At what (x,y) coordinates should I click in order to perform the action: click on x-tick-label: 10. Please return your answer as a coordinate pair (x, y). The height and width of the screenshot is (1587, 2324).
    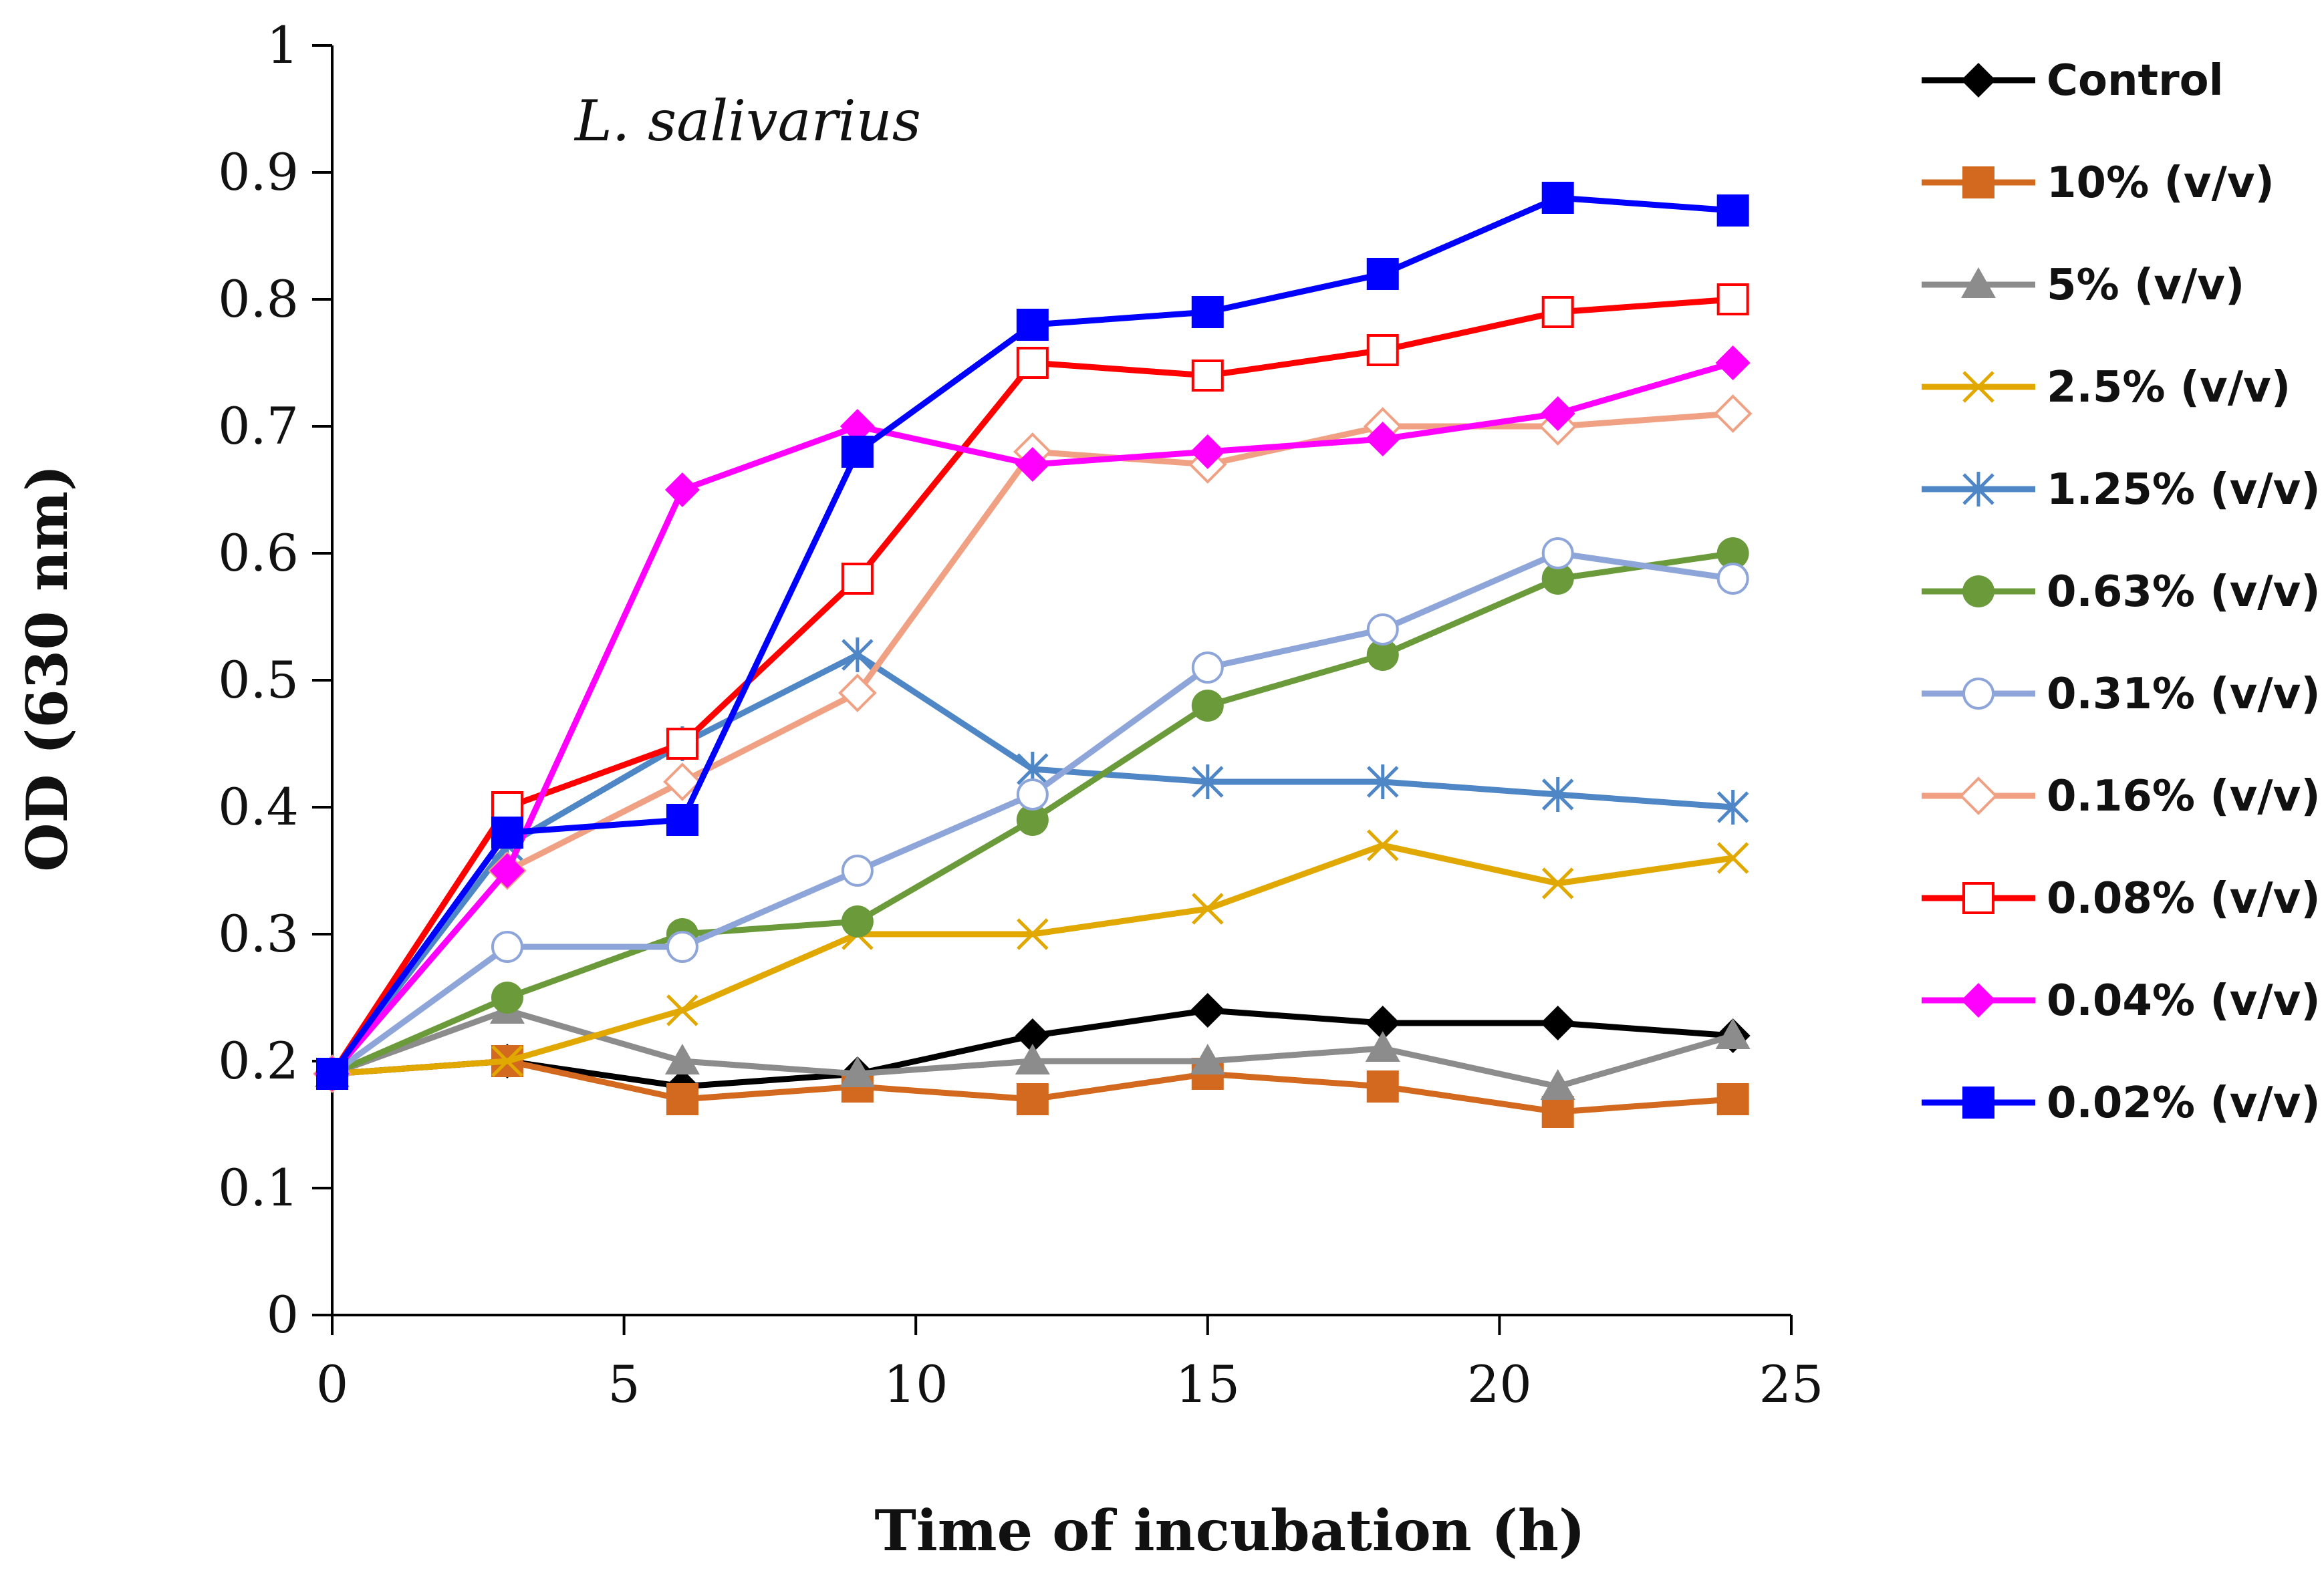
    Looking at the image, I should click on (916, 1384).